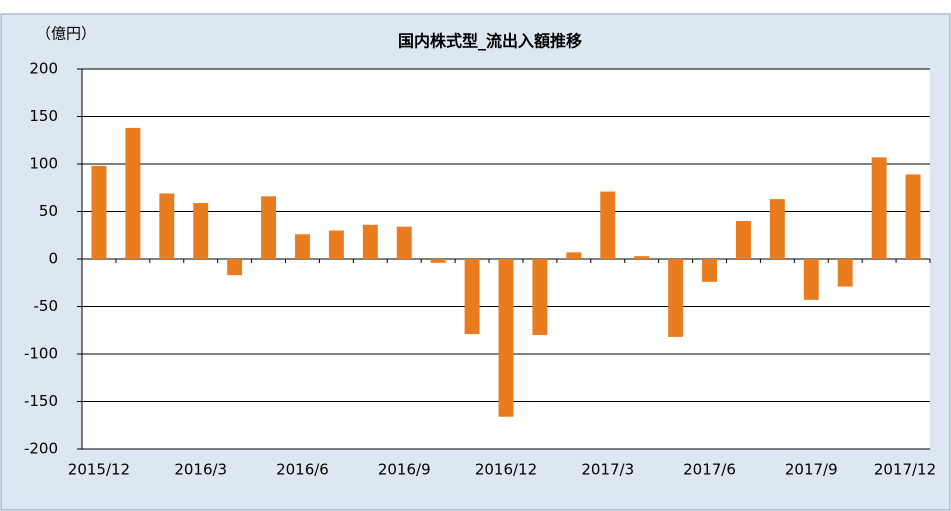 The image size is (951, 511). I want to click on x-tick-label: 2016/3, so click(200, 470).